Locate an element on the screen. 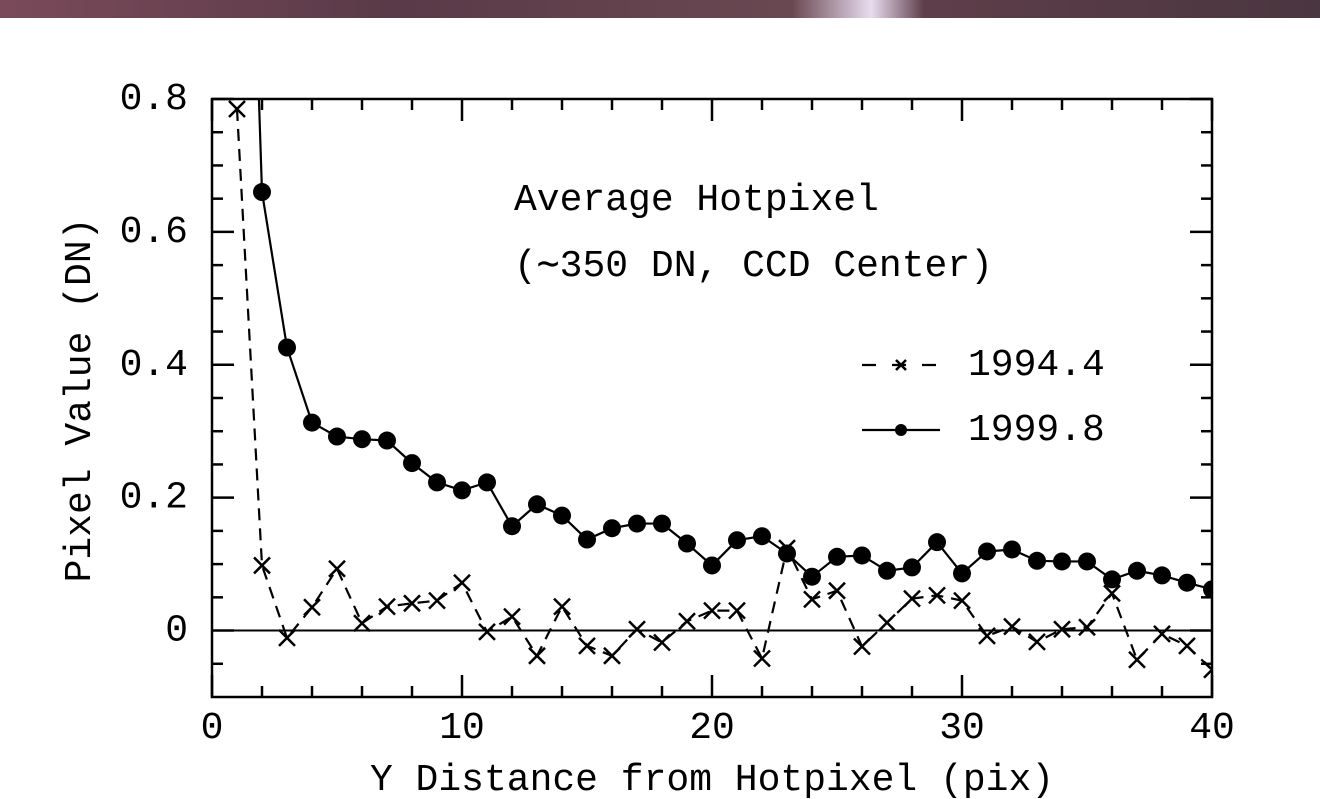 The width and height of the screenshot is (1320, 799). x-tick-label: 40 is located at coordinates (1212, 728).